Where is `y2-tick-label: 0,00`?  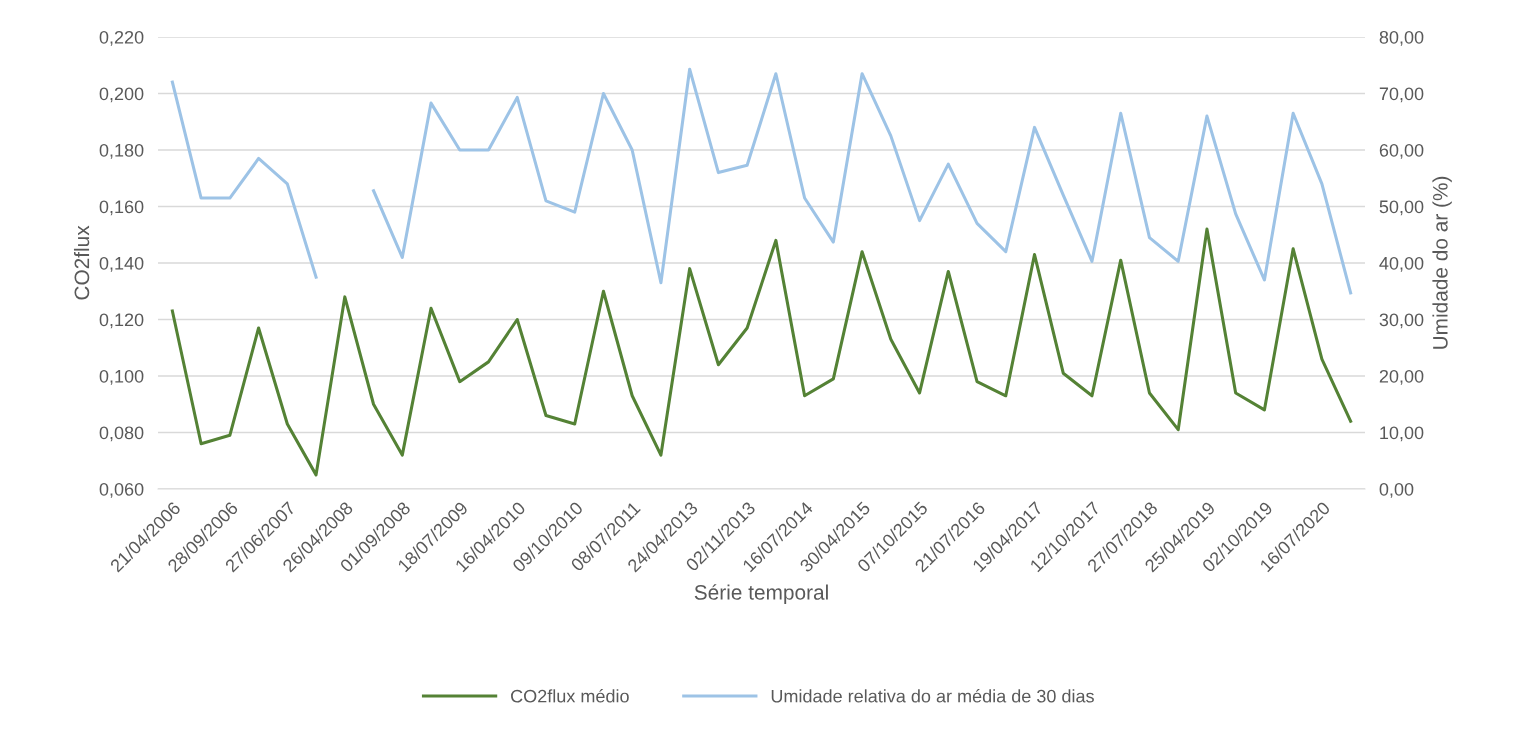 y2-tick-label: 0,00 is located at coordinates (1396, 490).